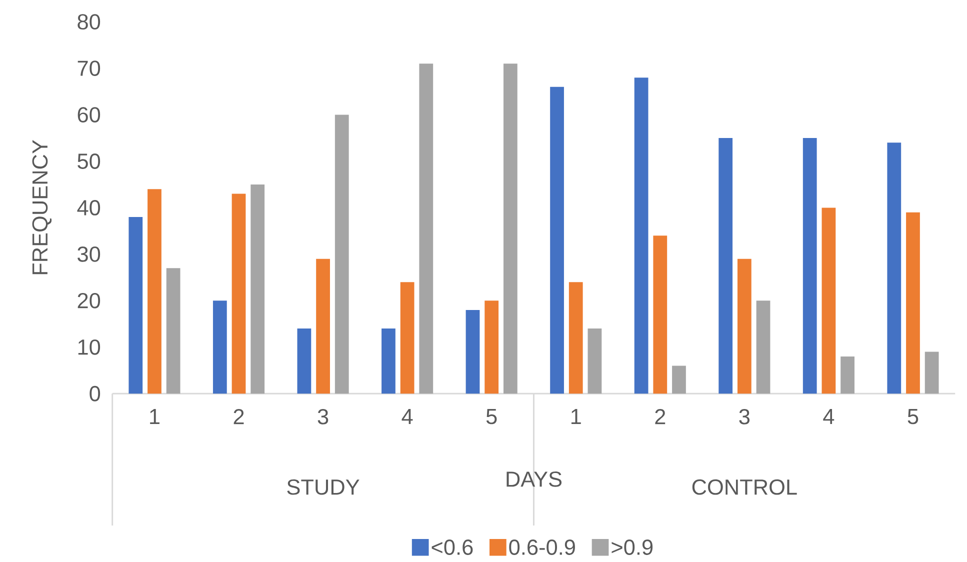 This screenshot has height=562, width=967. I want to click on y-tick-label: 80, so click(89, 22).